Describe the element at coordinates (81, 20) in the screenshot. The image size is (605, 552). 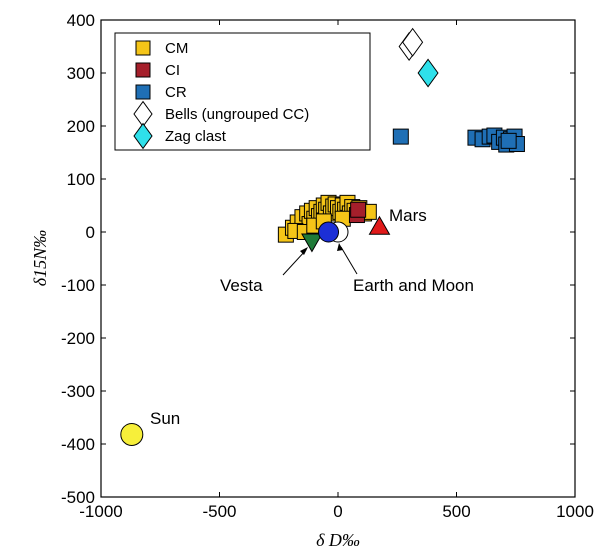
I see `y-tick-label: 400` at that location.